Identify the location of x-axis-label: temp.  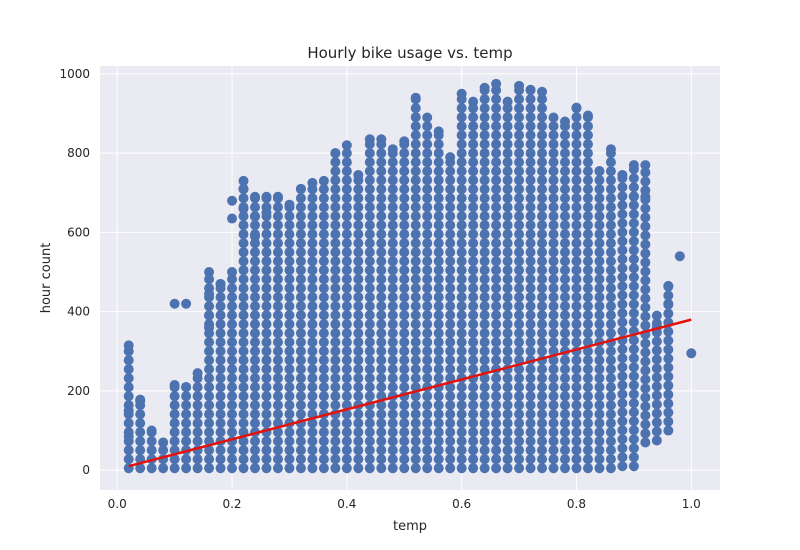
(410, 526).